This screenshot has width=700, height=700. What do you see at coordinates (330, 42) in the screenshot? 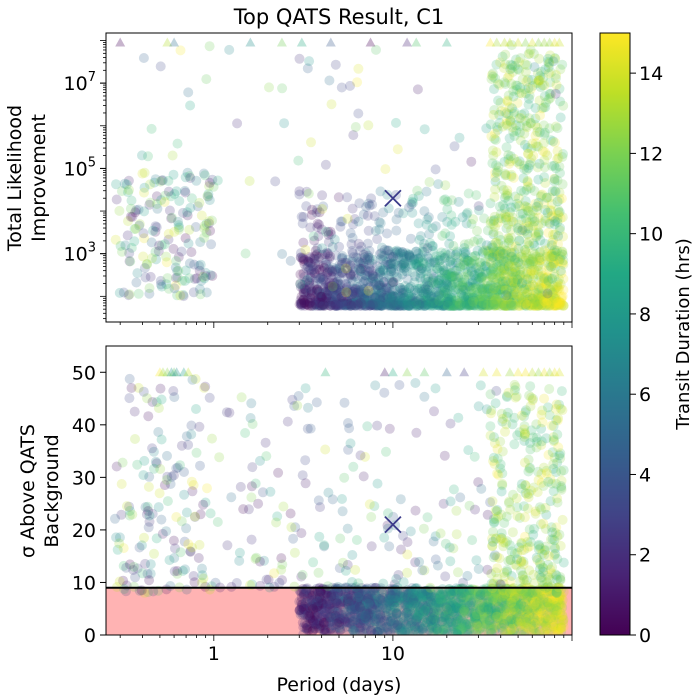
I see `limit-marker` at bounding box center [330, 42].